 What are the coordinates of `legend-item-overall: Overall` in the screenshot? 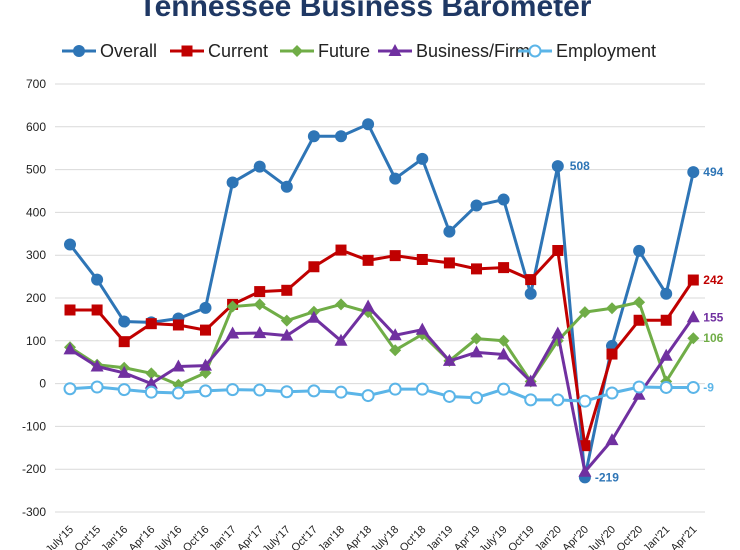 It's located at (109, 51).